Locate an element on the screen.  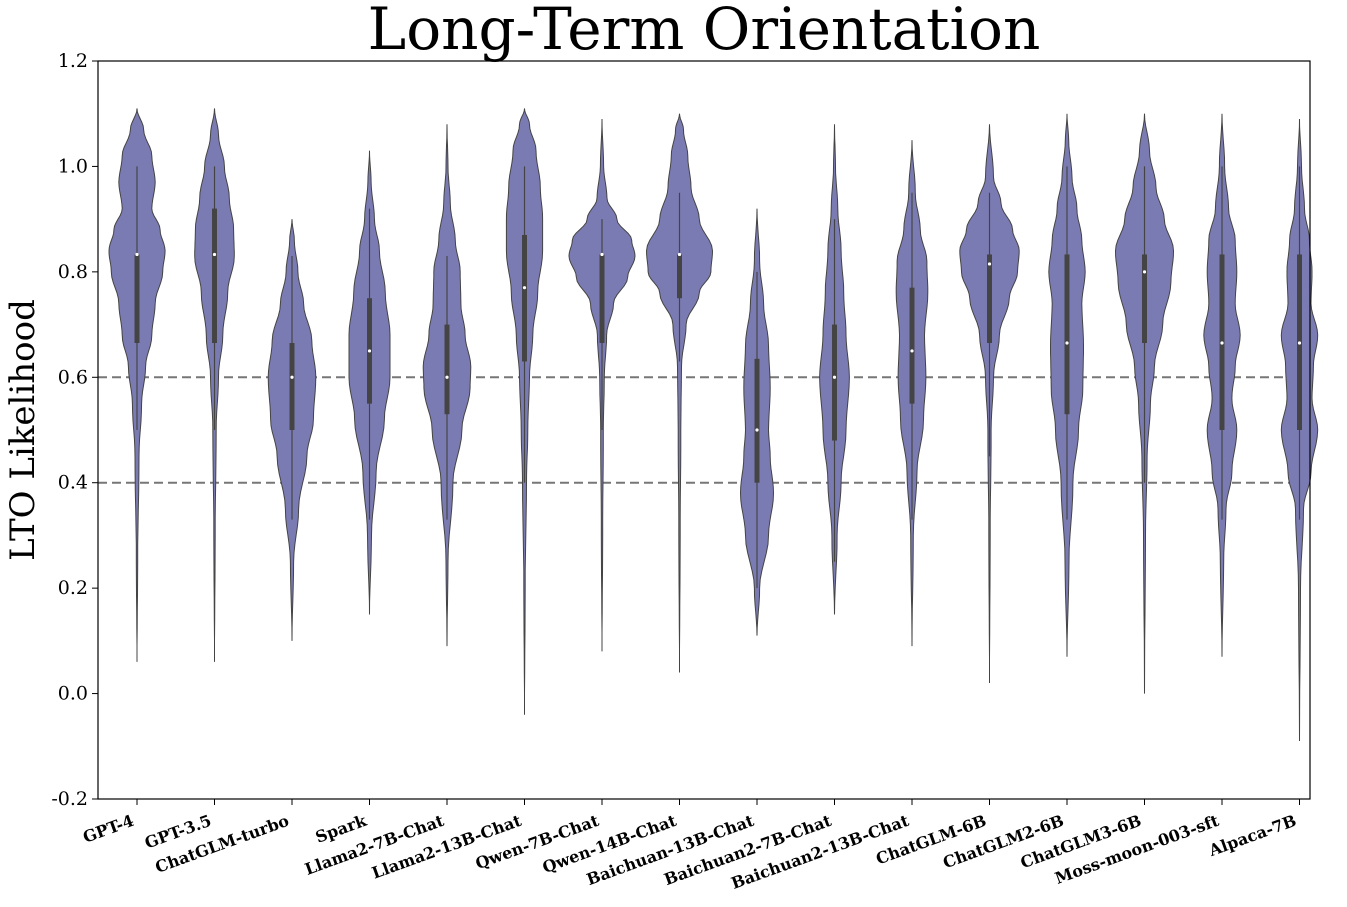
y-tick-label: 0.8 is located at coordinates (73, 272).